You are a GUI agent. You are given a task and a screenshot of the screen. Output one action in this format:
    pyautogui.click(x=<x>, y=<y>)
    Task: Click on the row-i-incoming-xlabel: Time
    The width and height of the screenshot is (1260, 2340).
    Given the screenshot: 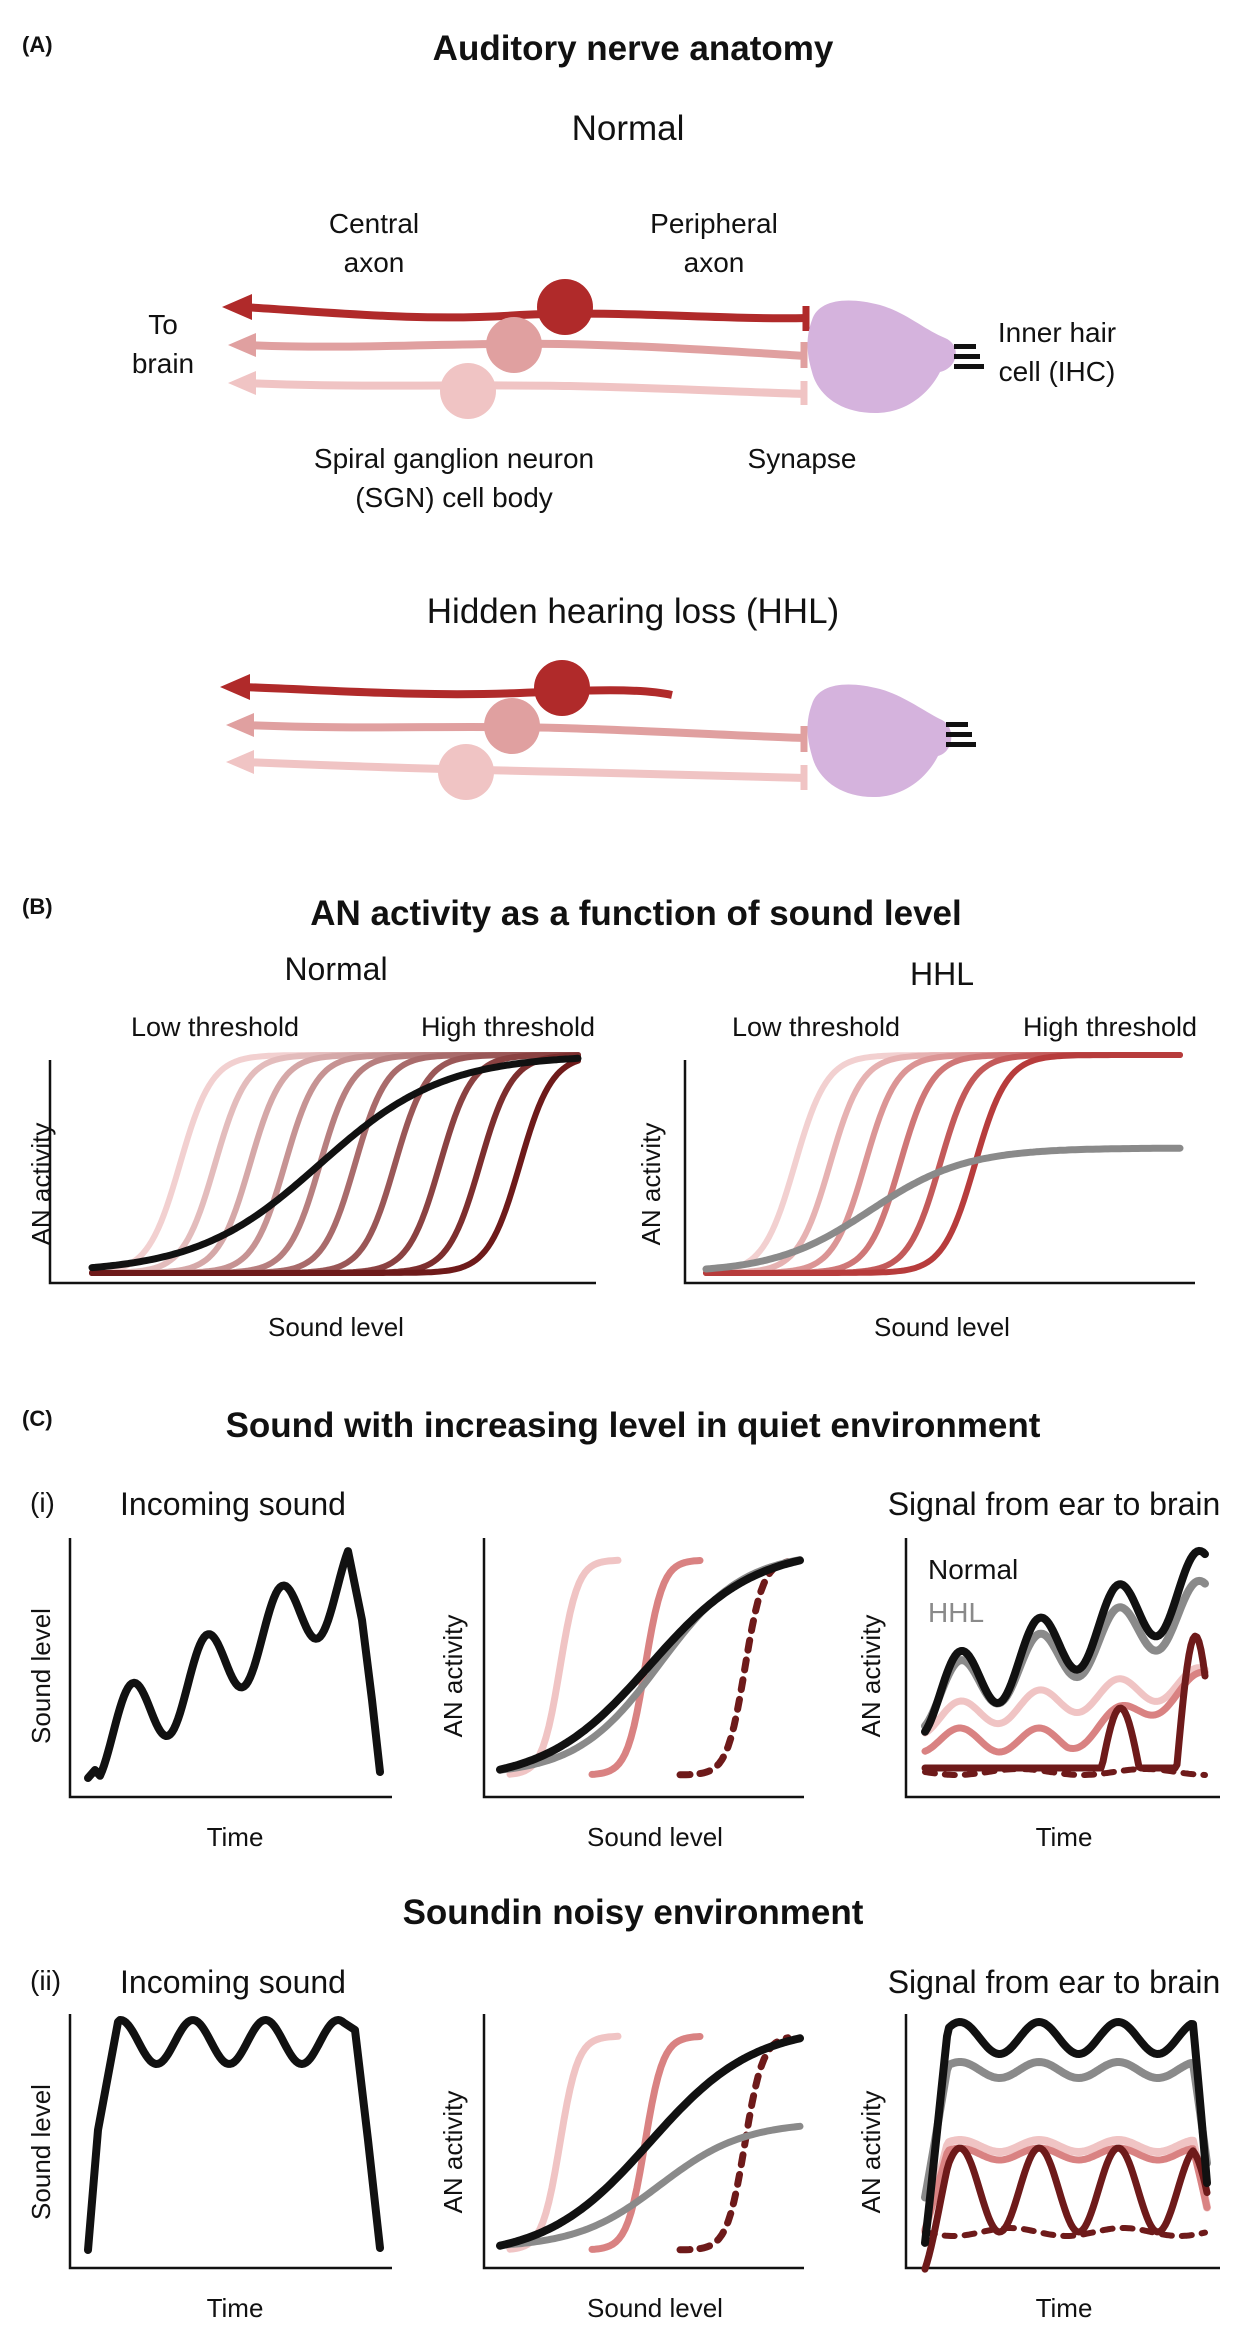 What is the action you would take?
    pyautogui.click(x=235, y=1837)
    